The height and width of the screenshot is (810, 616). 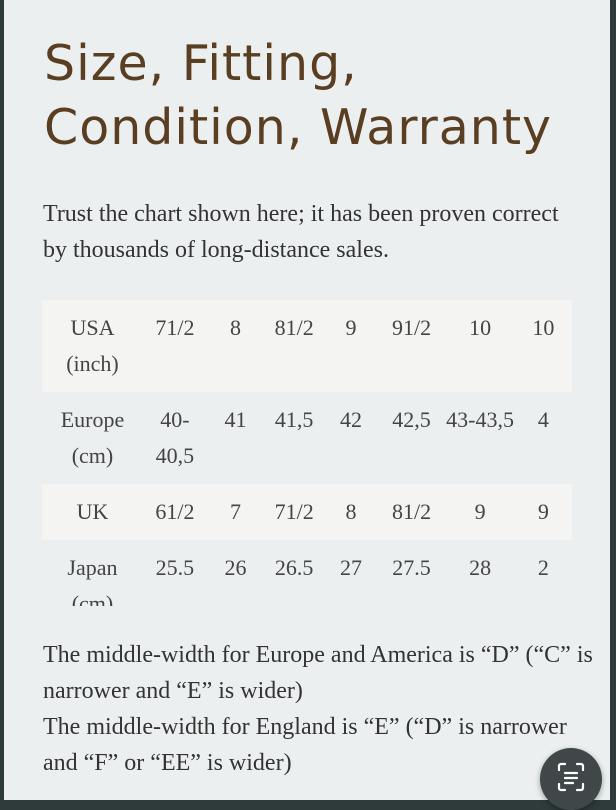 I want to click on table-cell: 61/2, so click(x=175, y=511).